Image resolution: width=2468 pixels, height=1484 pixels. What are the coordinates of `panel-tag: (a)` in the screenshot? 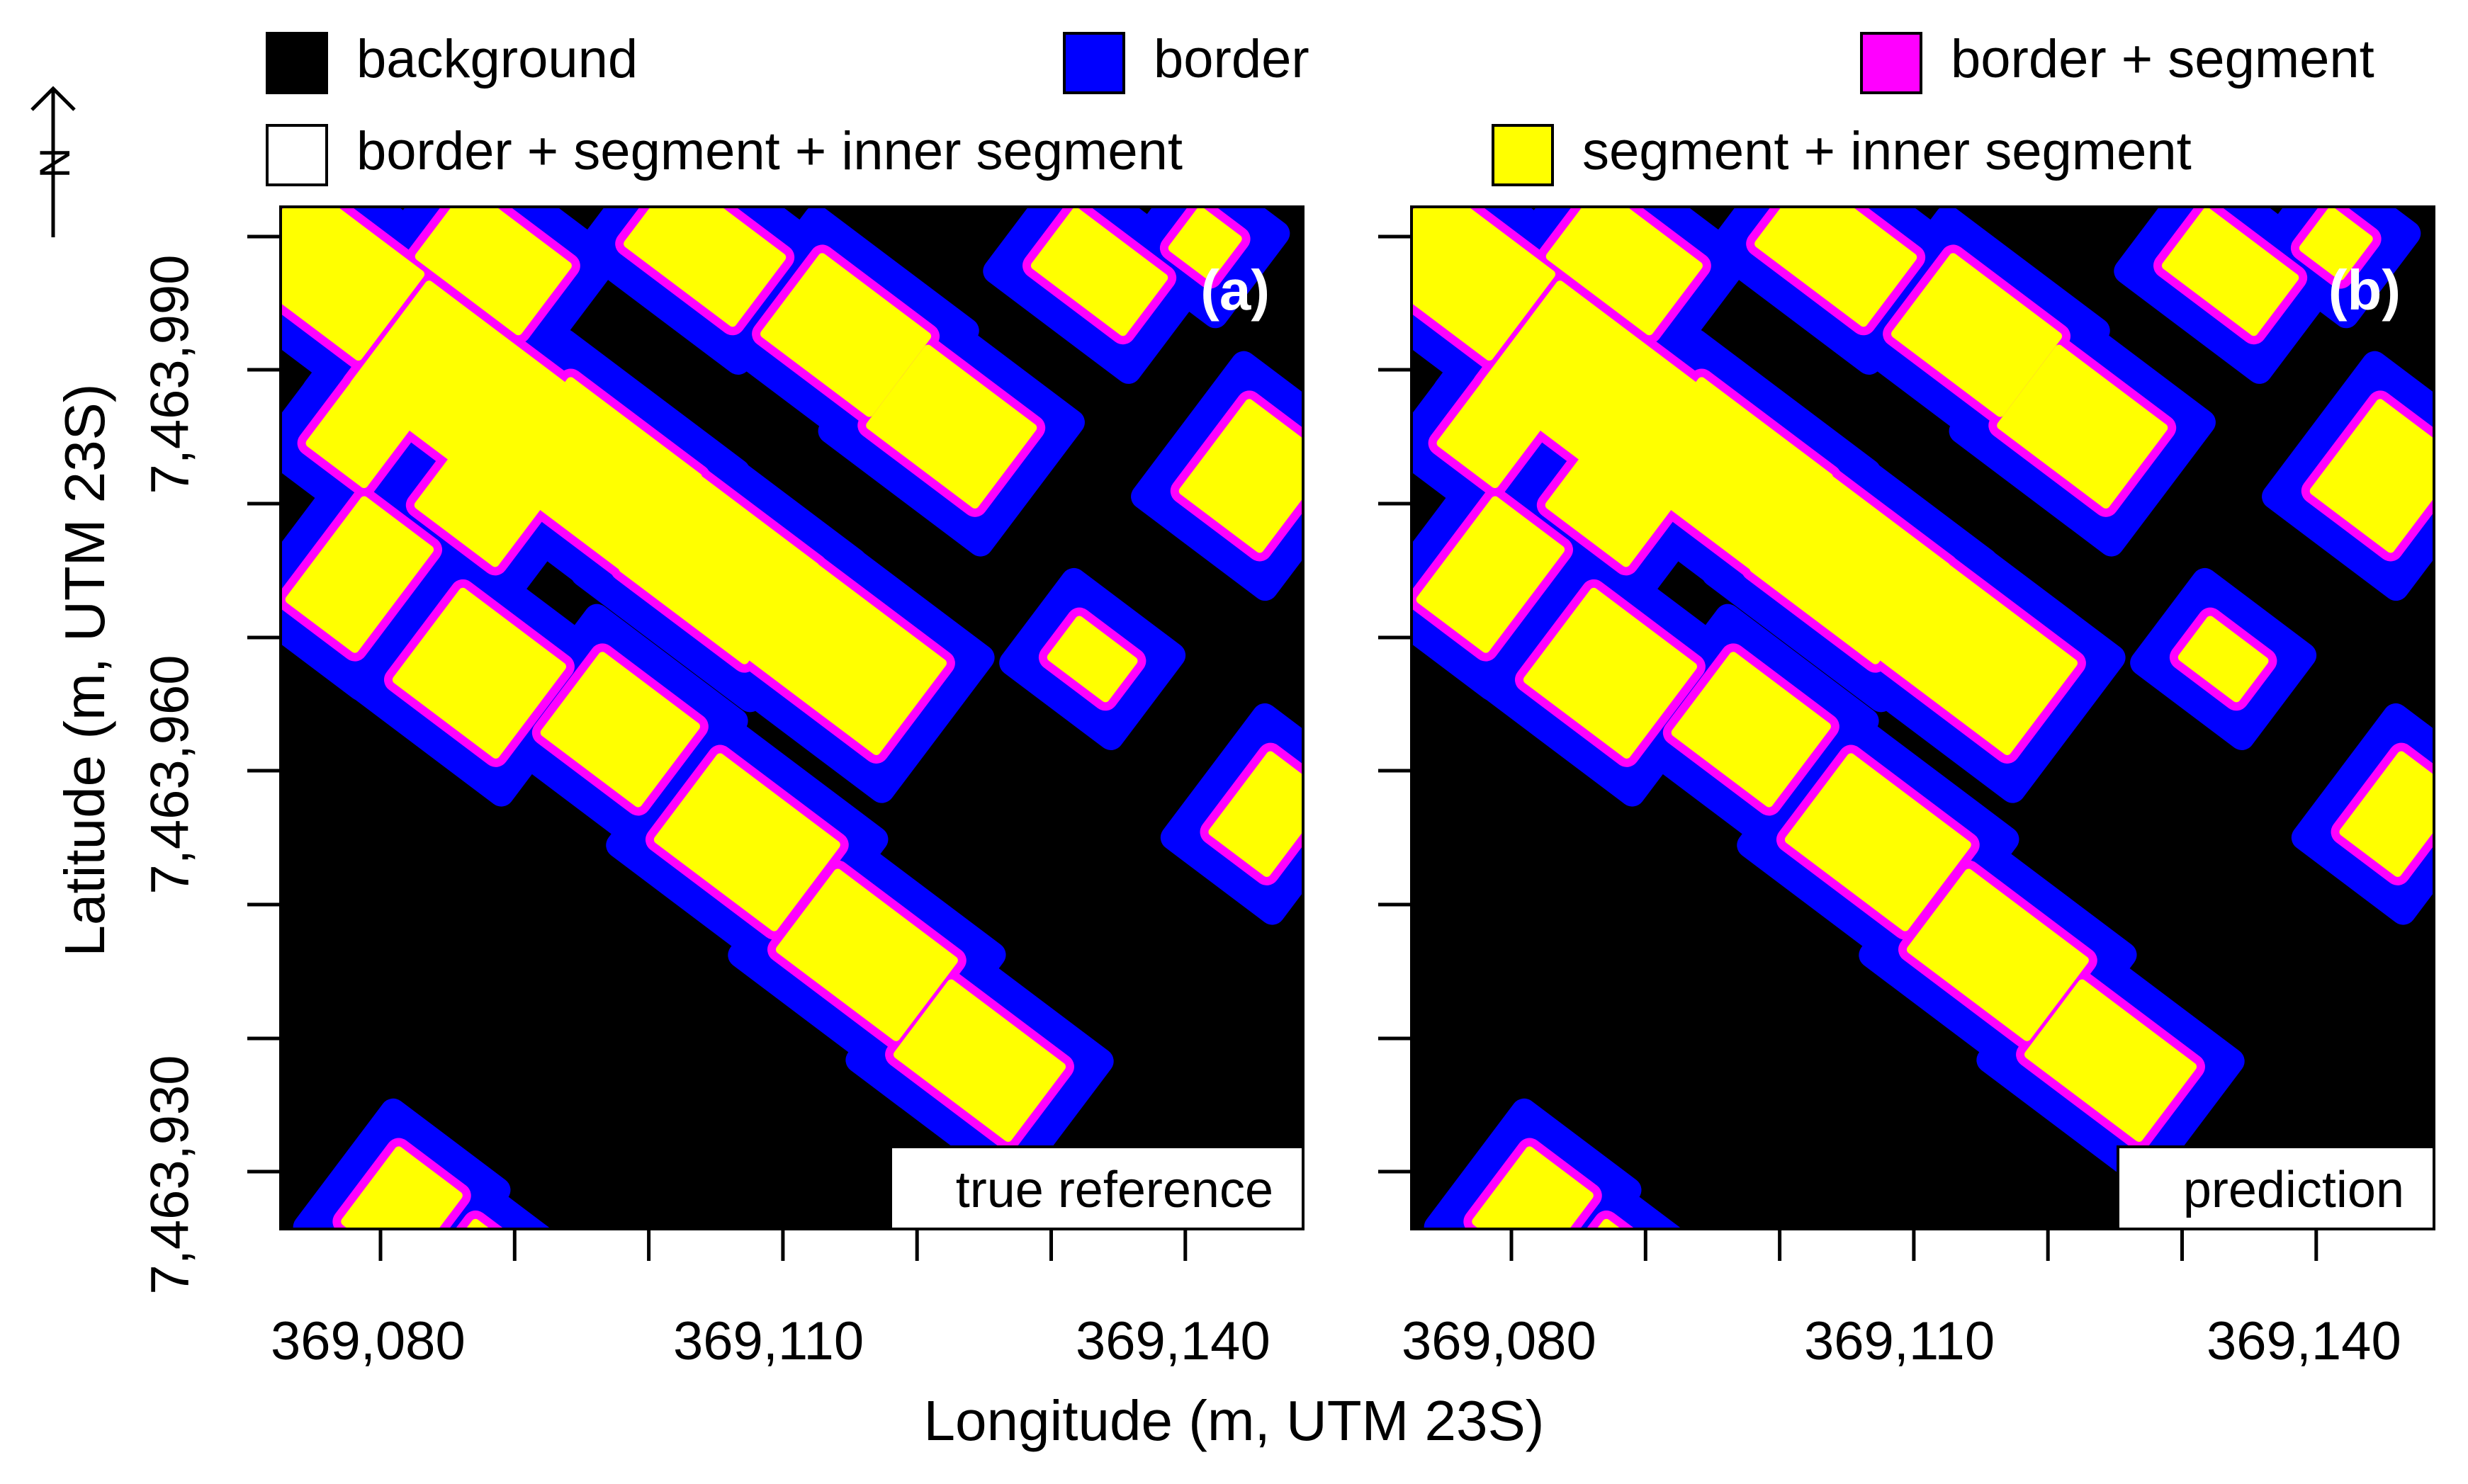 It's located at (1235, 290).